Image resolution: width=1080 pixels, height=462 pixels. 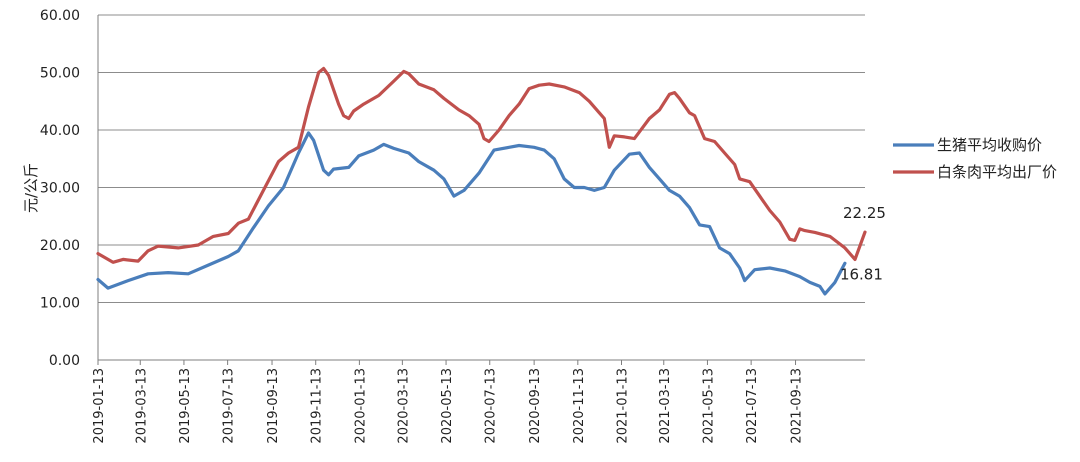 I want to click on y-tick-label: 40.00, so click(x=60, y=131).